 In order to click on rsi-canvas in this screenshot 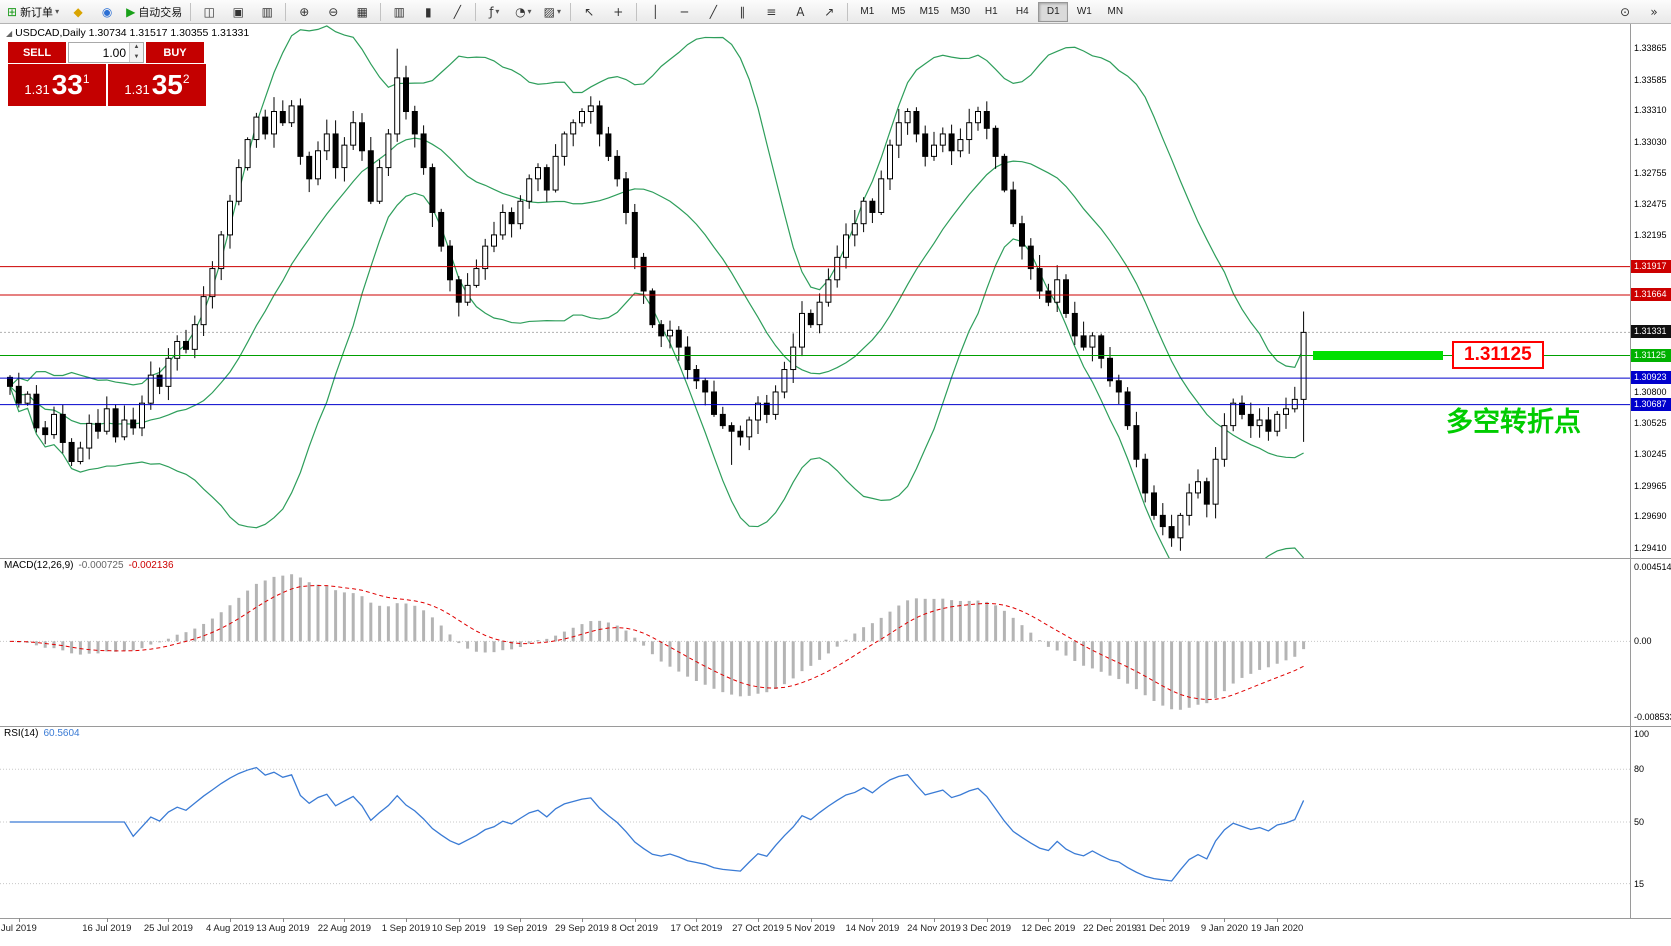, I will do `click(815, 825)`.